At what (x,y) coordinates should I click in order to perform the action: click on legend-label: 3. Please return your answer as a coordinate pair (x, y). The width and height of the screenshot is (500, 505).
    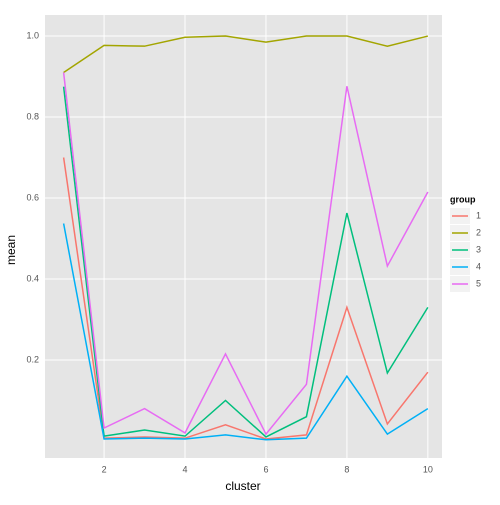
    Looking at the image, I should click on (478, 249).